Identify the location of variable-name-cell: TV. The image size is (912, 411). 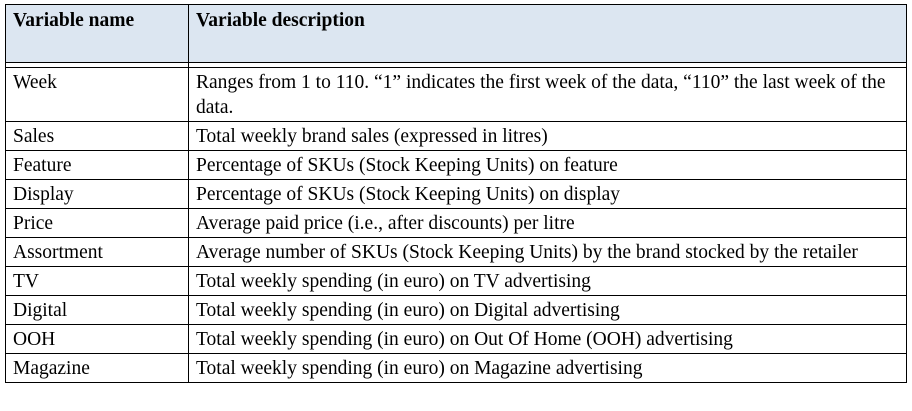
(97, 281).